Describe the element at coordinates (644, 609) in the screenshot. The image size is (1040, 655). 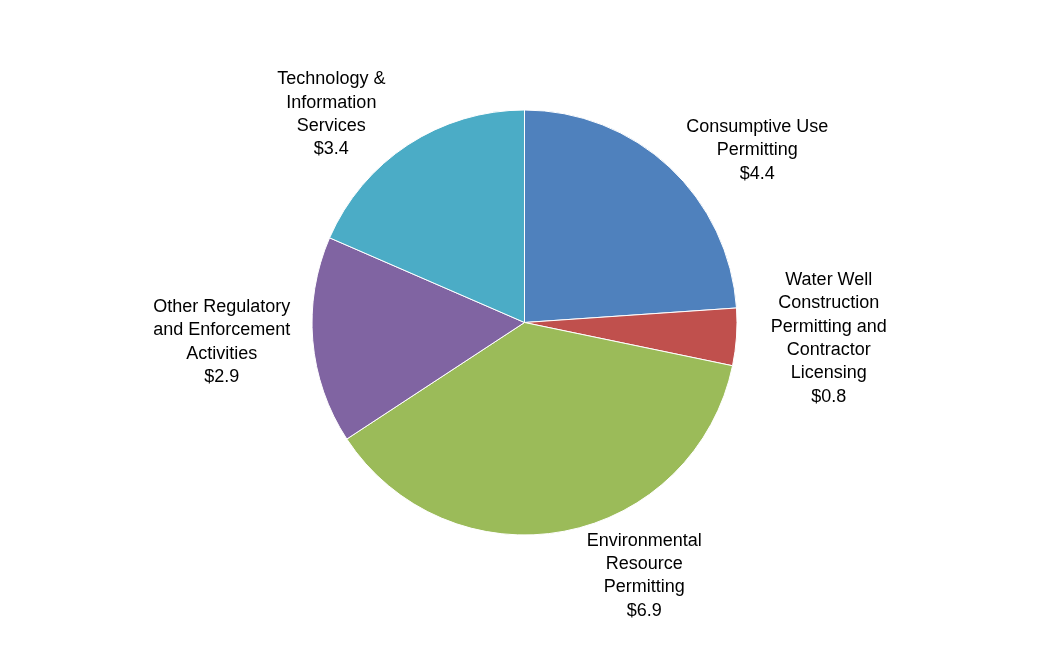
I see `data-label: $6.9` at that location.